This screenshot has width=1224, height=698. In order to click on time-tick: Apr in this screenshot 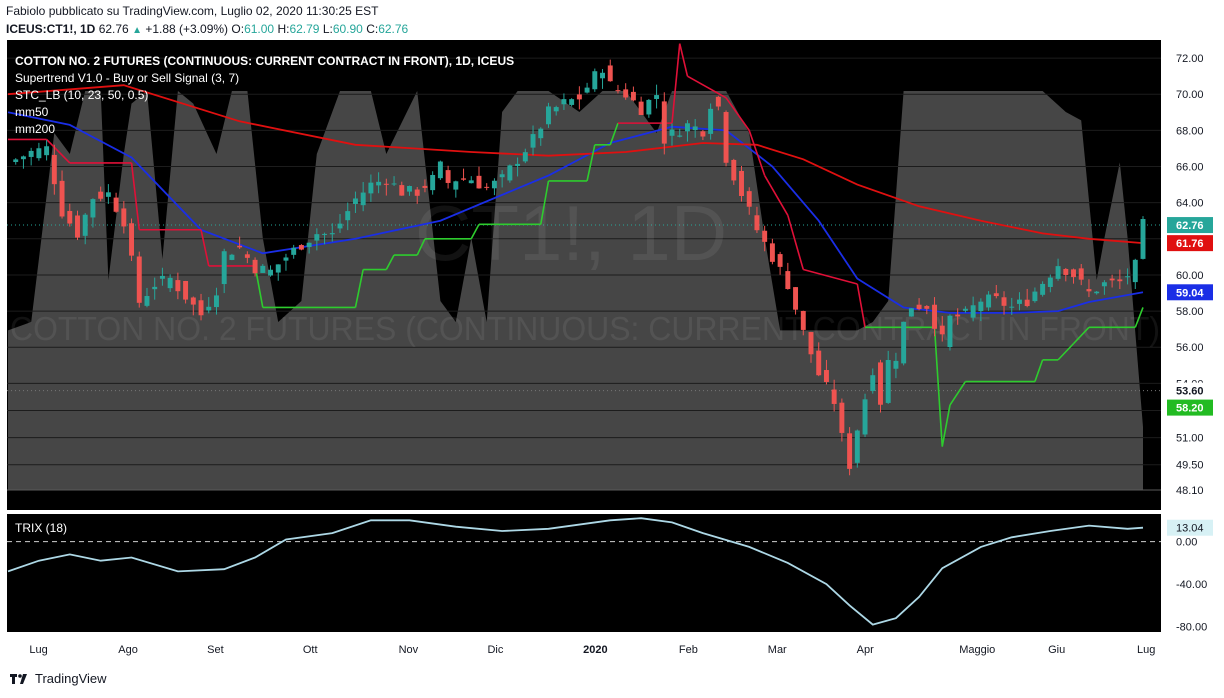, I will do `click(865, 650)`.